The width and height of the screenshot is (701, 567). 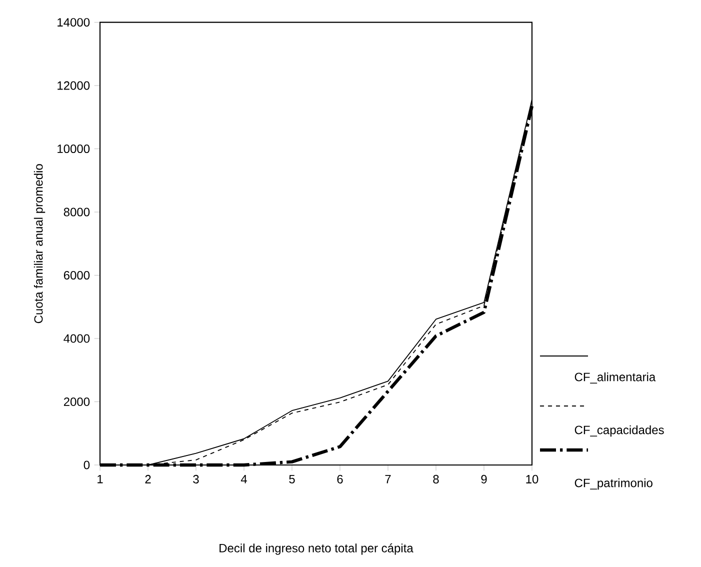 What do you see at coordinates (74, 22) in the screenshot?
I see `y-tick-label: 14000` at bounding box center [74, 22].